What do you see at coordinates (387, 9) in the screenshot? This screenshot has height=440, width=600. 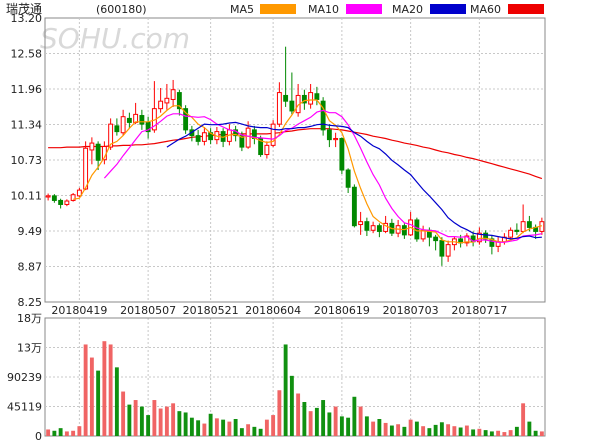 I see `ma-legend: MA5 MA10 MA20 MA60` at bounding box center [387, 9].